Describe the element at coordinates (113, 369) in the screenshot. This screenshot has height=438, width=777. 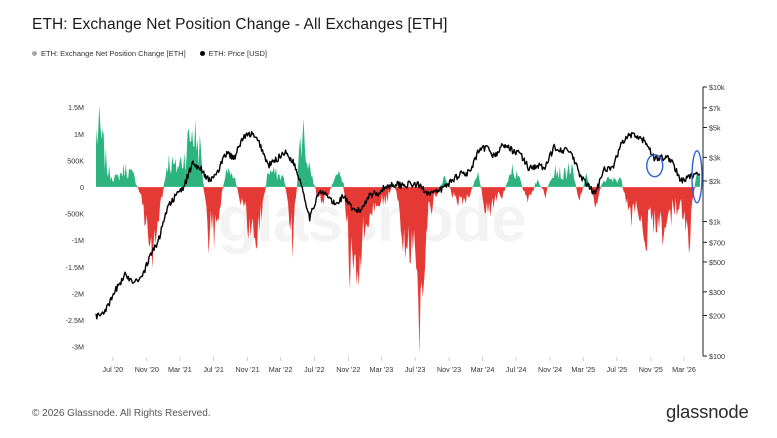
I see `x-axis-tick-label: Jul '20` at that location.